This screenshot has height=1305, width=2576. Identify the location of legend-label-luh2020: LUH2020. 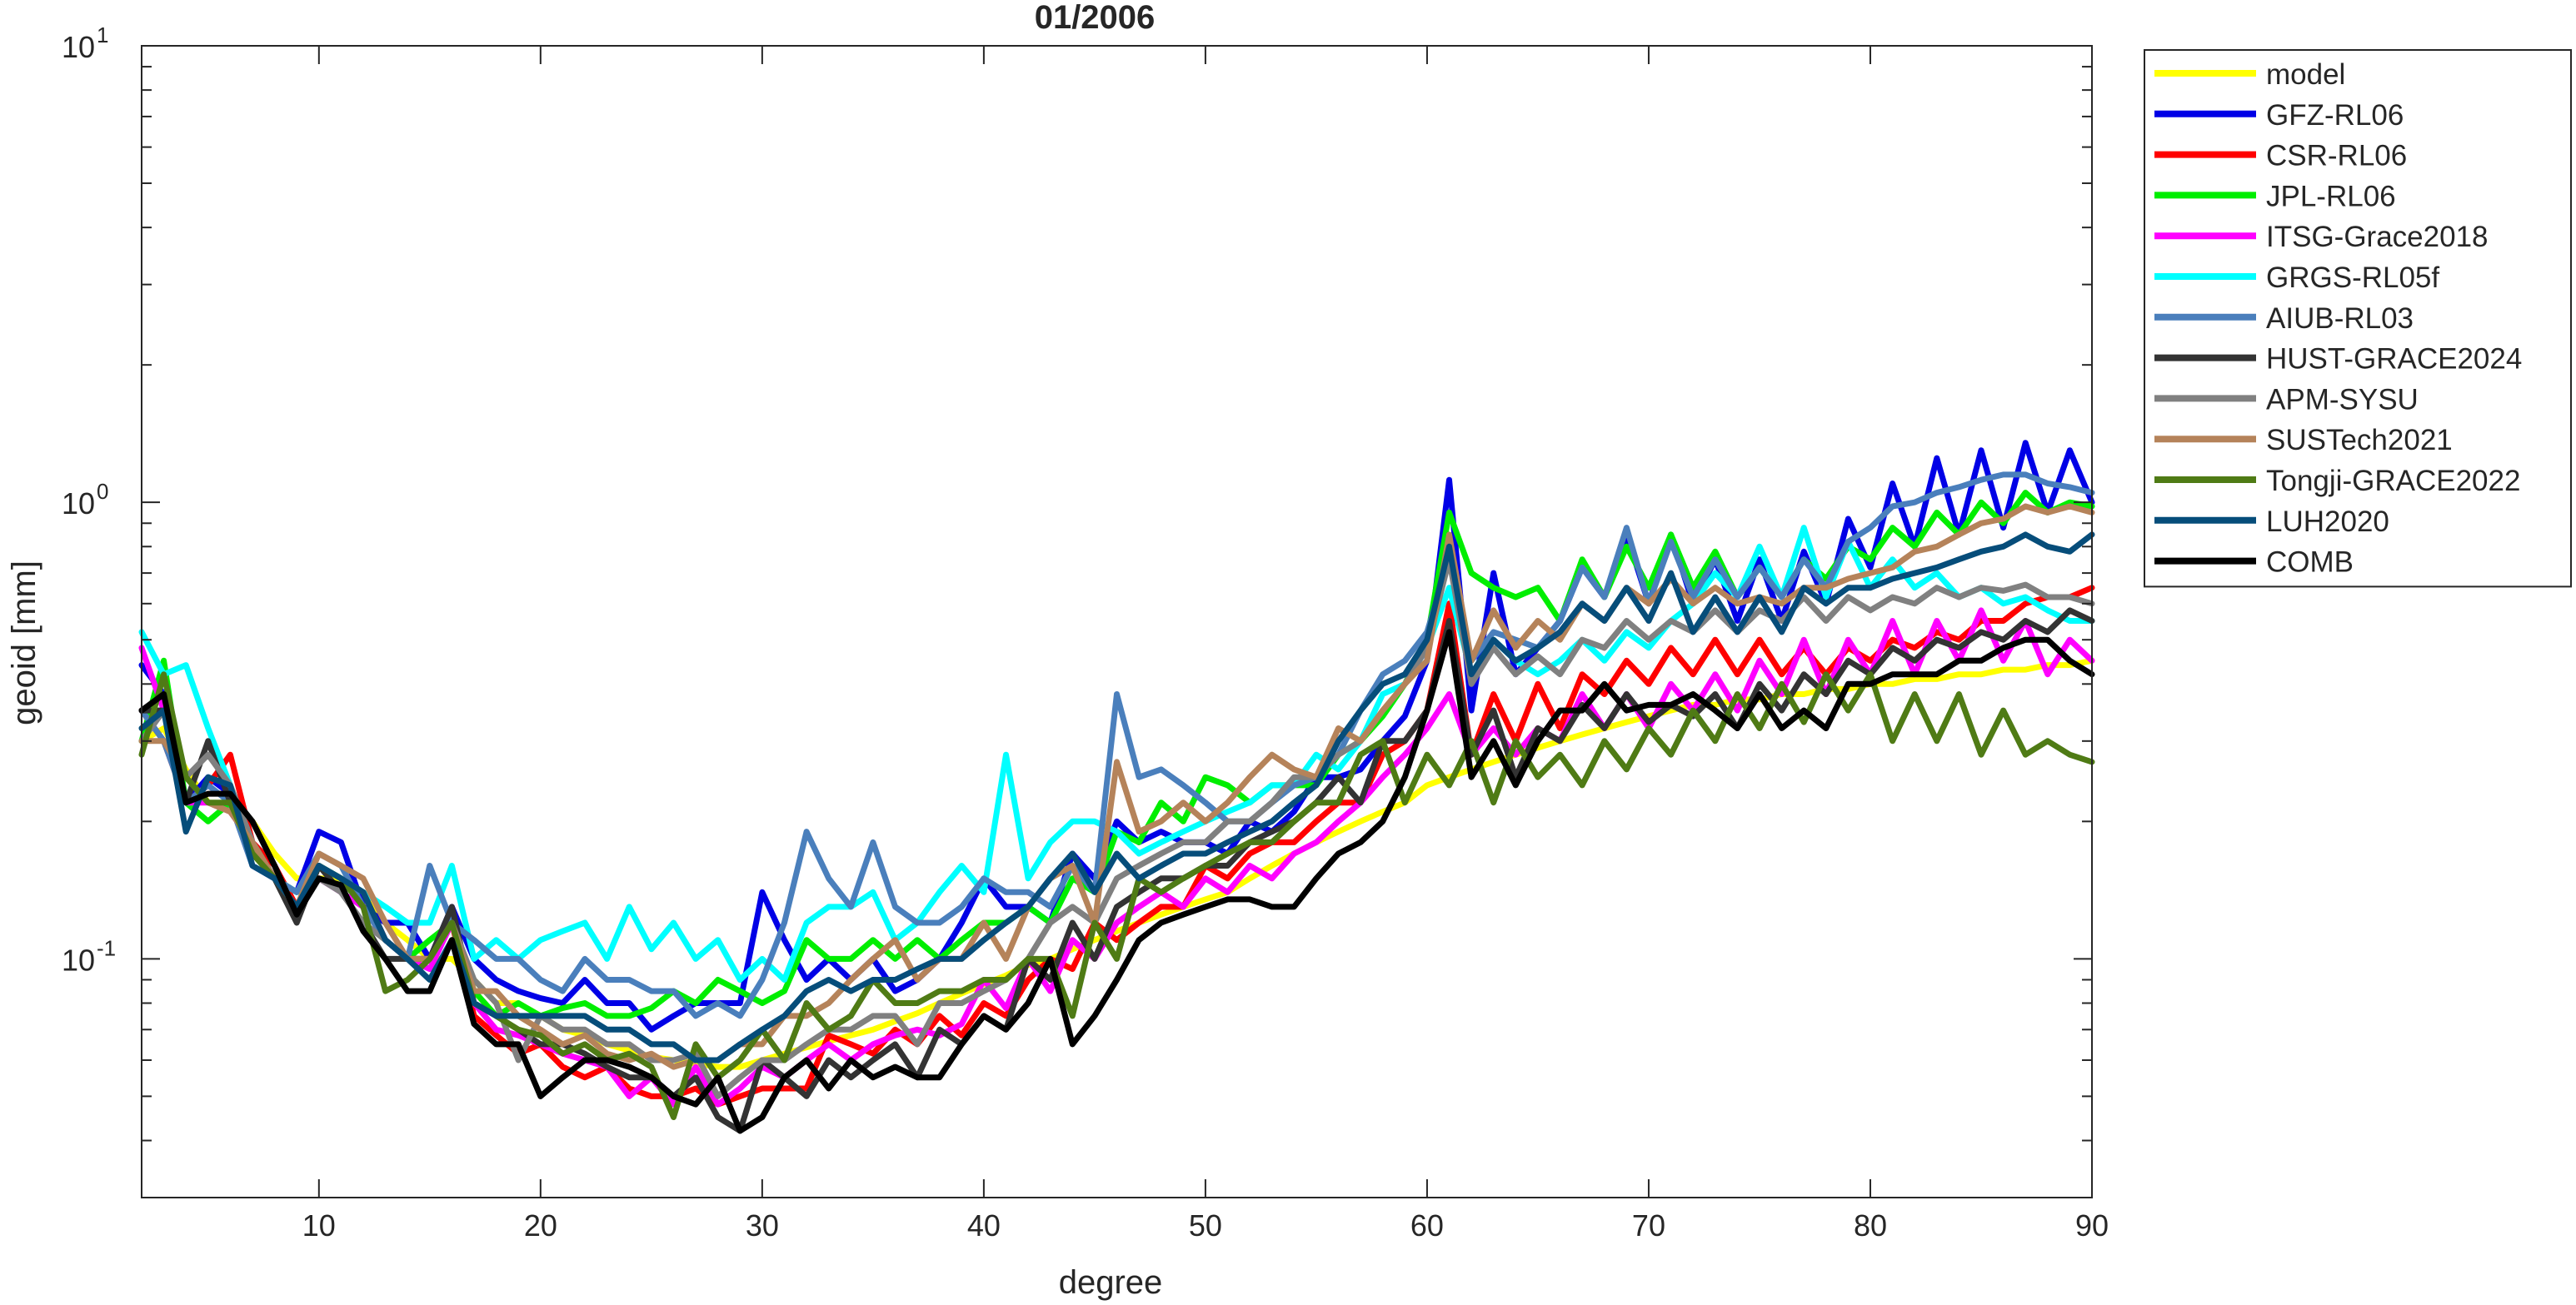
(2327, 522).